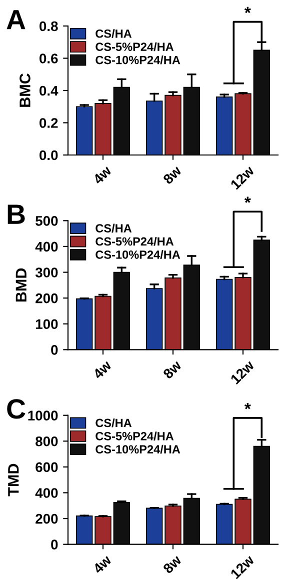 The image size is (286, 584). What do you see at coordinates (16, 20) in the screenshot?
I see `chart-title: A` at bounding box center [16, 20].